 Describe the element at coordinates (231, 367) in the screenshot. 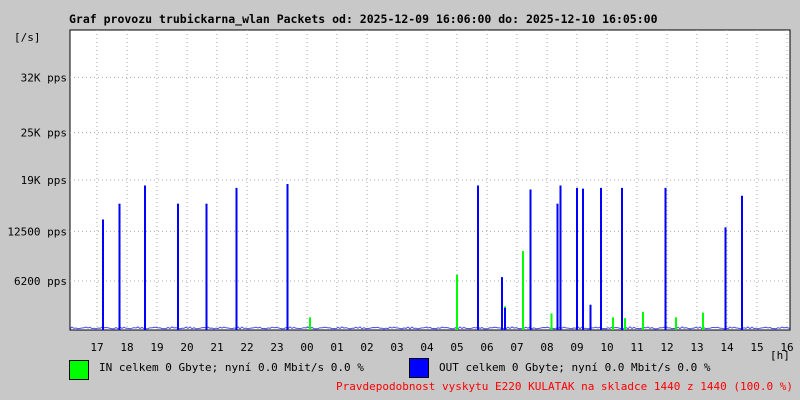

I see `in-legend-text: IN celkem 0 Gbyte; nyní 0.0 Mbit/s 0.0 %` at that location.